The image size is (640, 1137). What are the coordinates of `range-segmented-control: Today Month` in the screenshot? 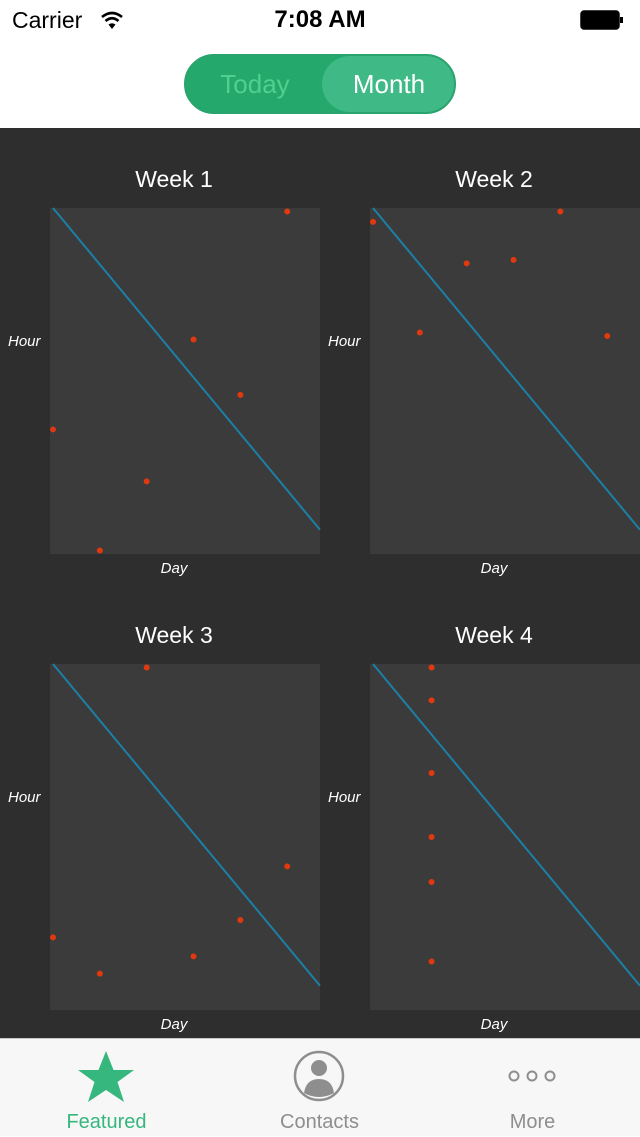 It's located at (320, 84).